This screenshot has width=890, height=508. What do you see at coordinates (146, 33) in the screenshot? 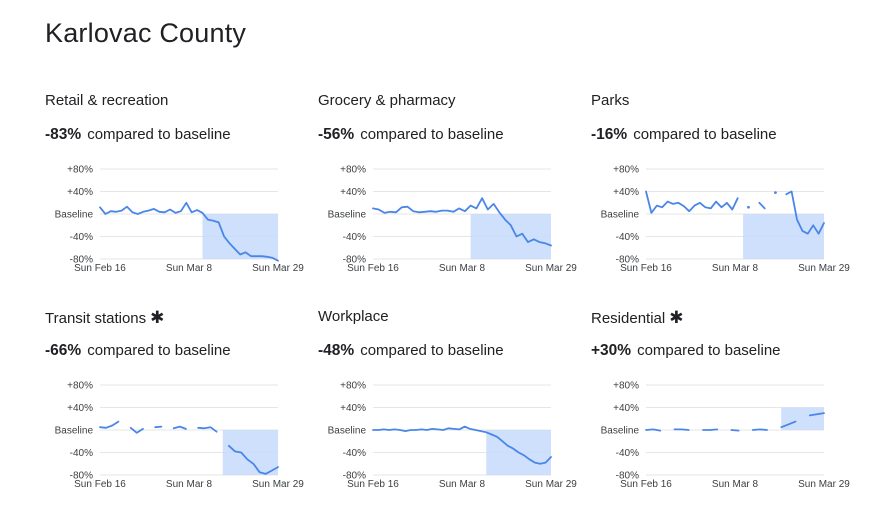
I see `page-title: Karlovac County` at bounding box center [146, 33].